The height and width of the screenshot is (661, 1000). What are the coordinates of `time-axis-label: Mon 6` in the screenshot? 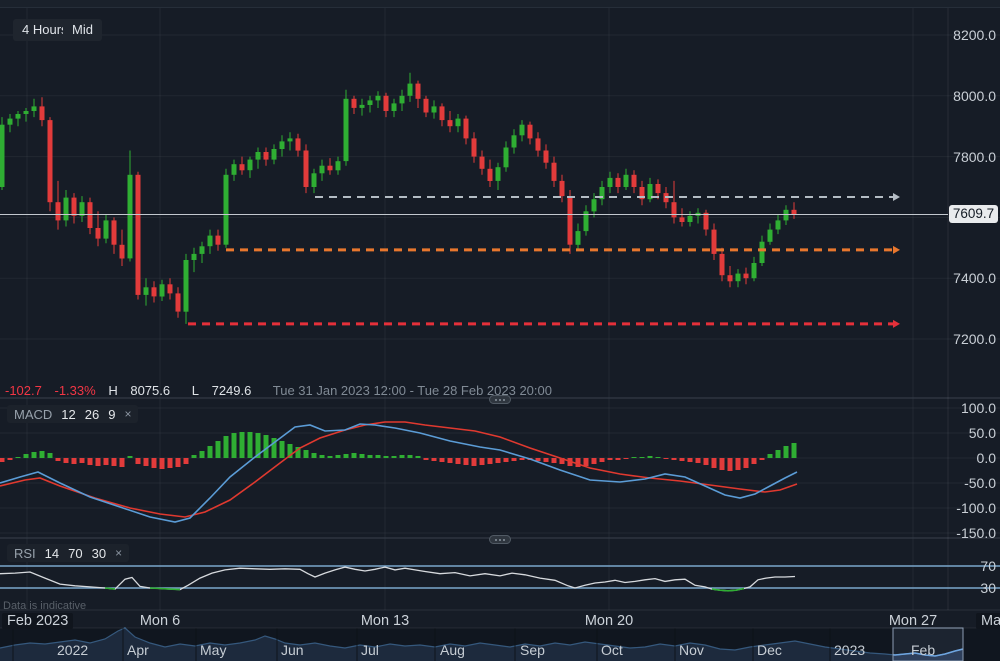 It's located at (160, 621).